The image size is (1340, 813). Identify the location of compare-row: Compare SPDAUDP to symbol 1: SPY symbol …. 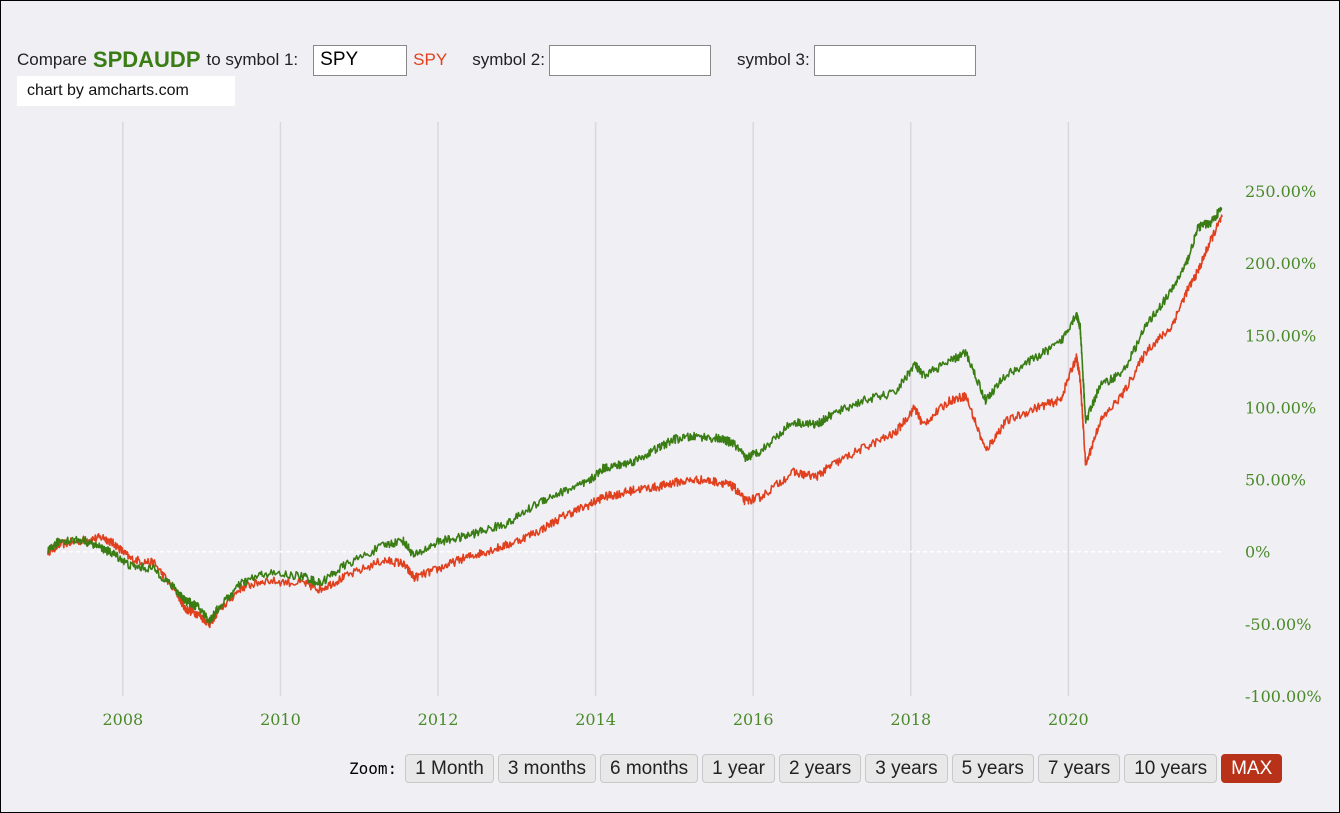
(496, 60).